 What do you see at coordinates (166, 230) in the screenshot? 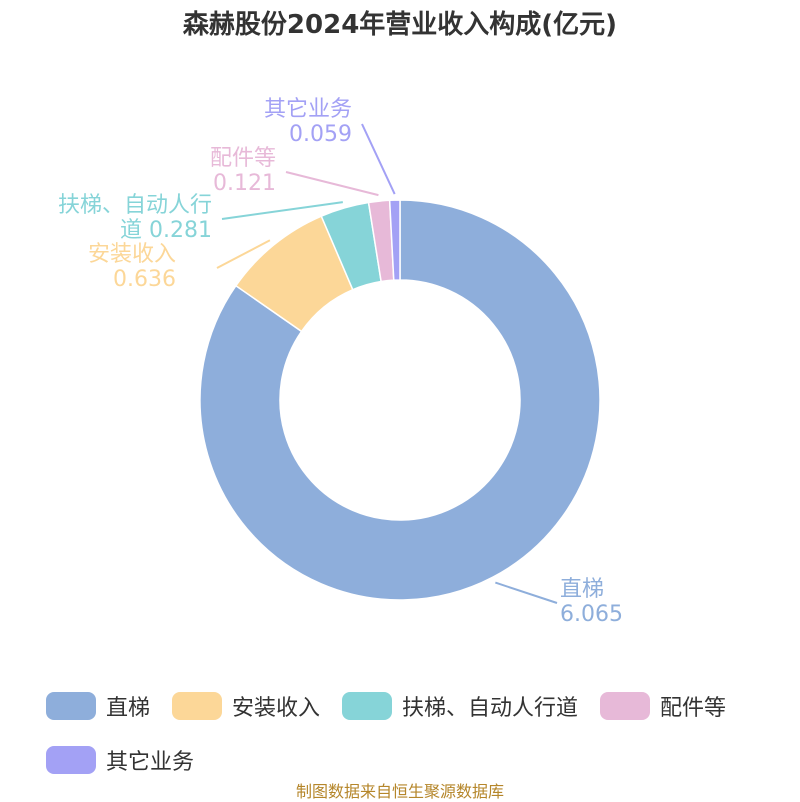
I see `slice-value-3: 道 0.281` at bounding box center [166, 230].